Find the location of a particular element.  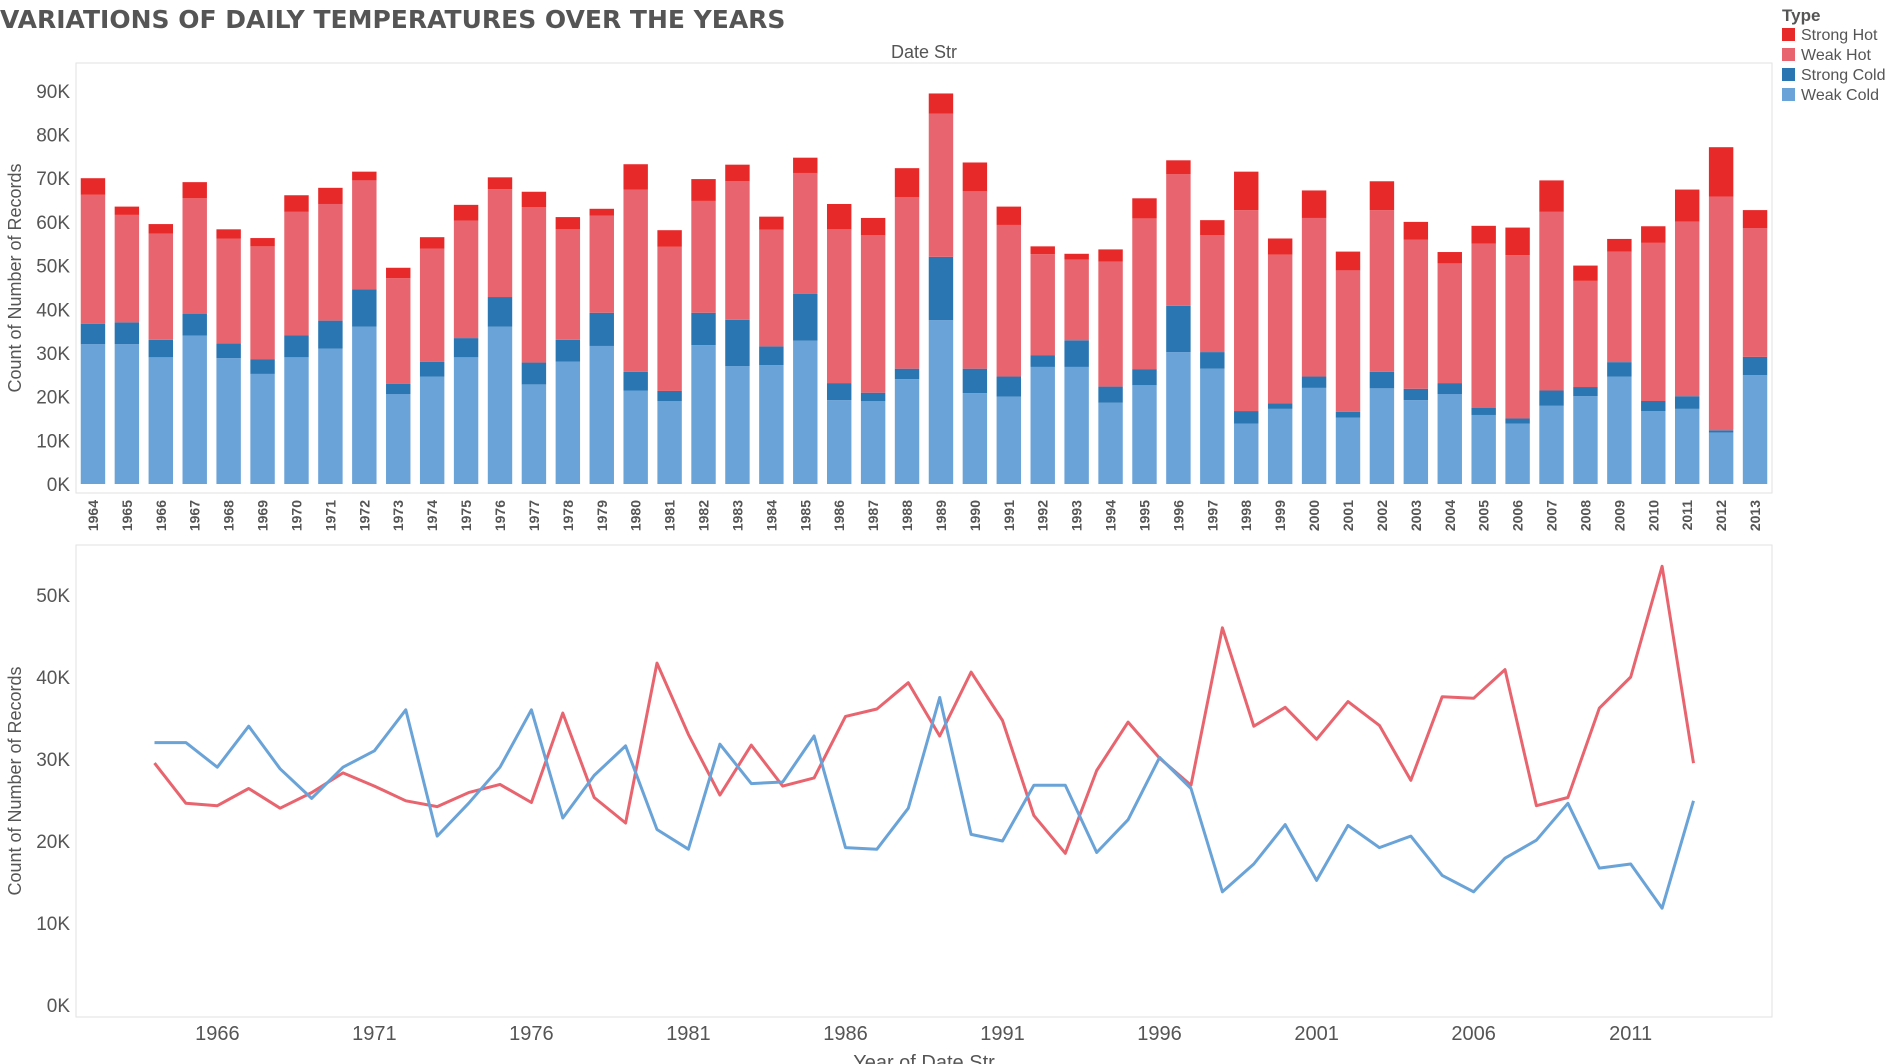

bar-x-tick-label: 1984 is located at coordinates (771, 515).